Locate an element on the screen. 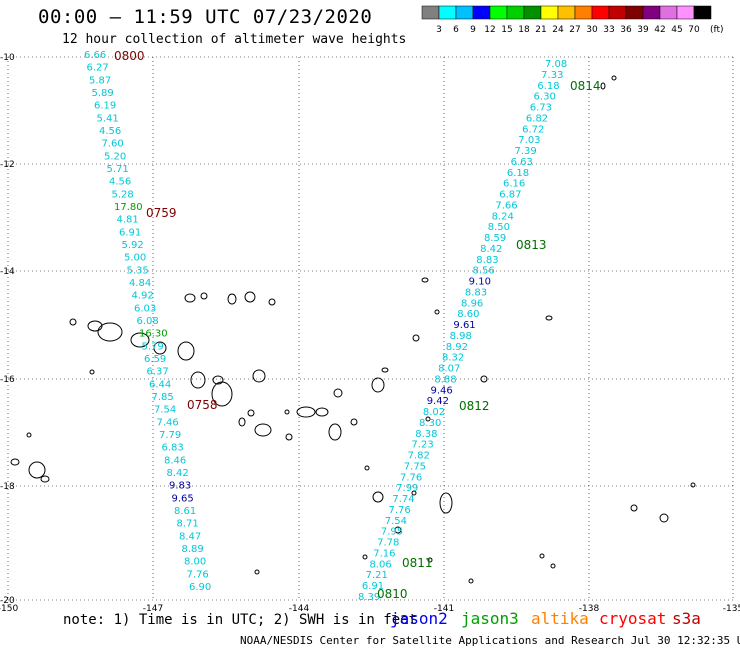 This screenshot has height=650, width=740. wave-height-value: 5.41 is located at coordinates (108, 118).